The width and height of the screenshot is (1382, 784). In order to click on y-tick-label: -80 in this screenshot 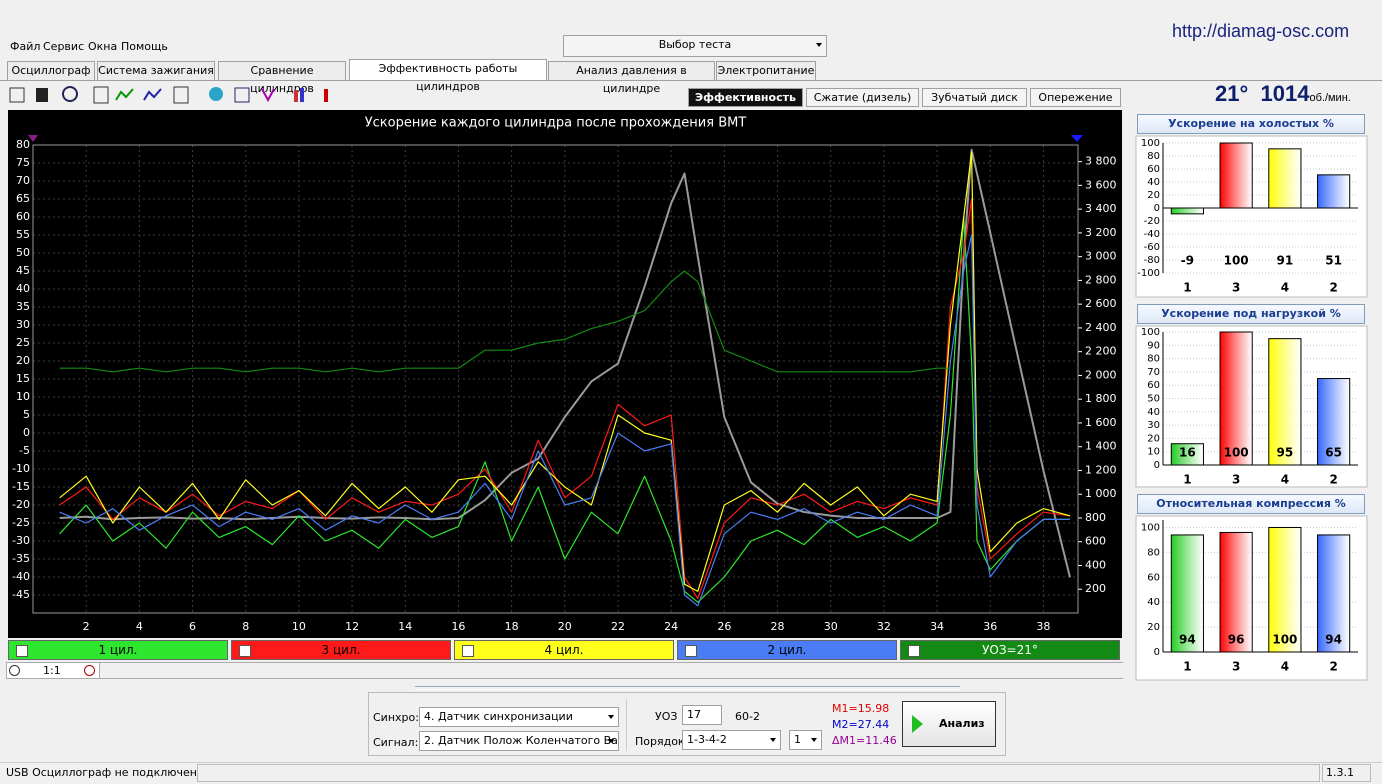, I will do `click(1152, 260)`.